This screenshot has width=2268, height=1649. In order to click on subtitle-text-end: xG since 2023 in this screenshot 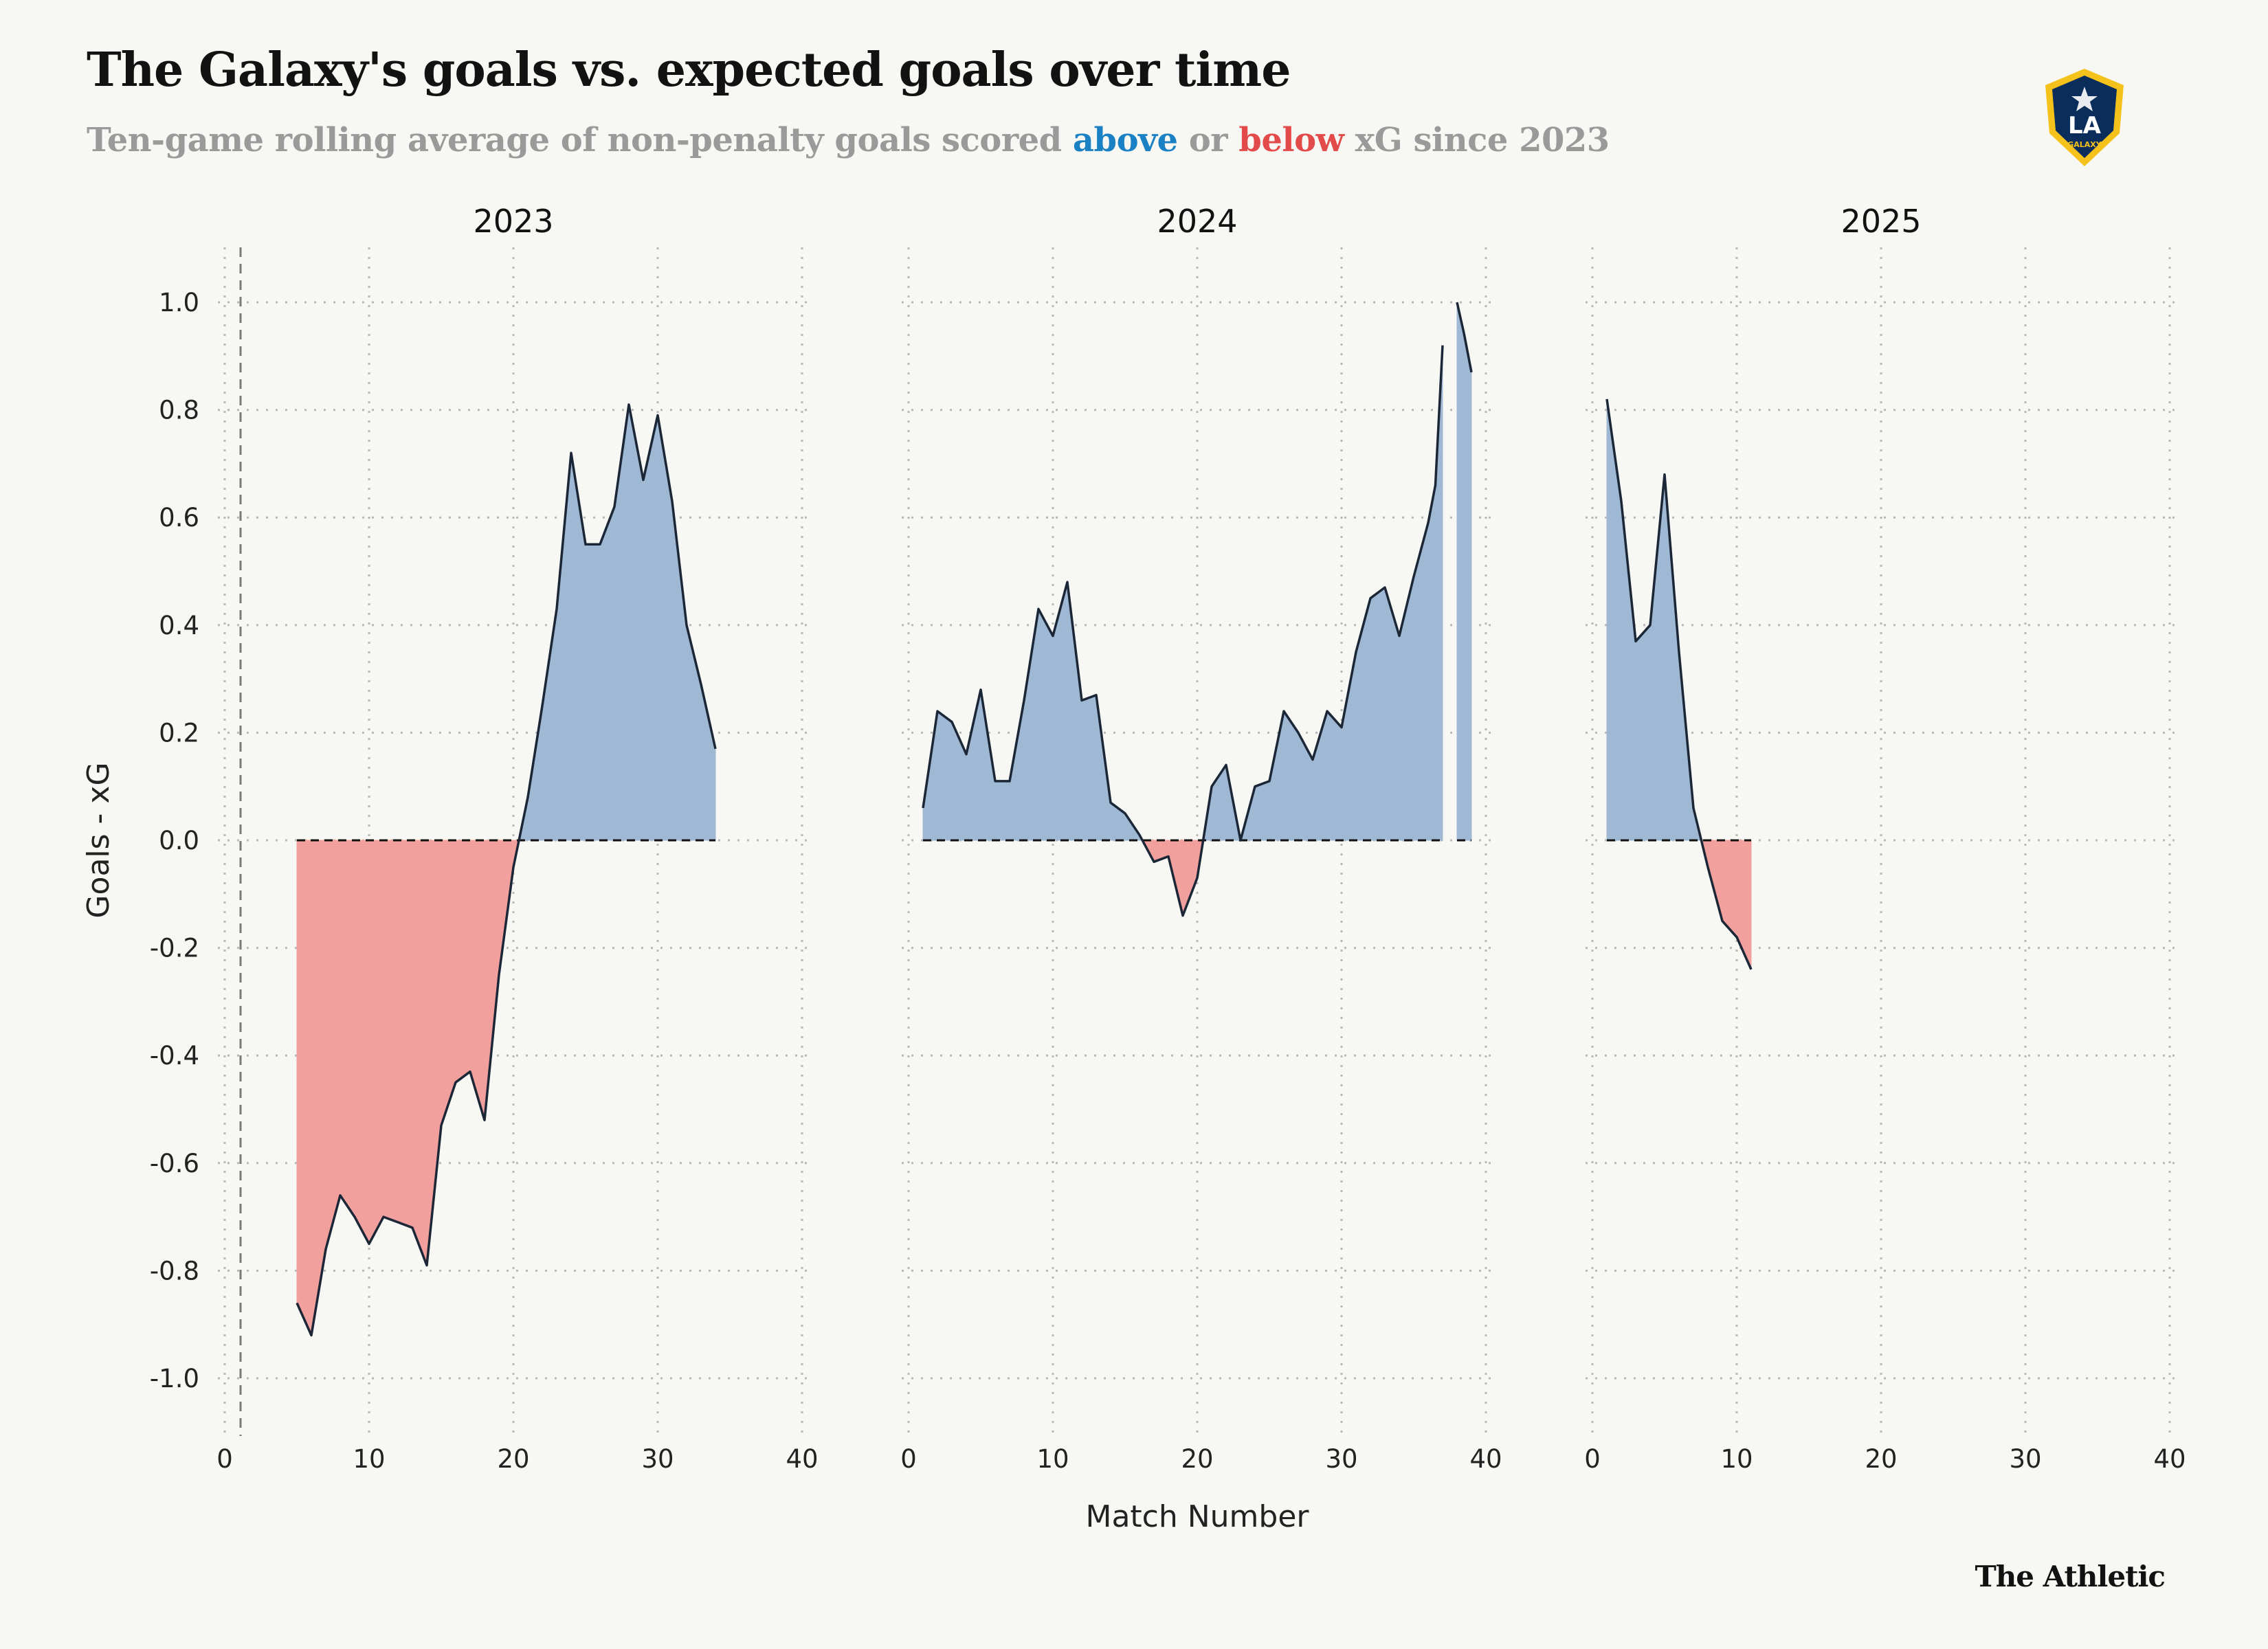, I will do `click(1477, 140)`.